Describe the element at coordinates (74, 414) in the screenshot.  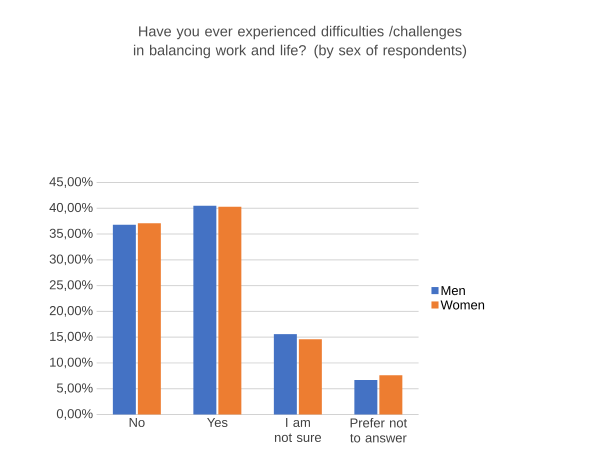
I see `y-tick-label: 0,00%` at that location.